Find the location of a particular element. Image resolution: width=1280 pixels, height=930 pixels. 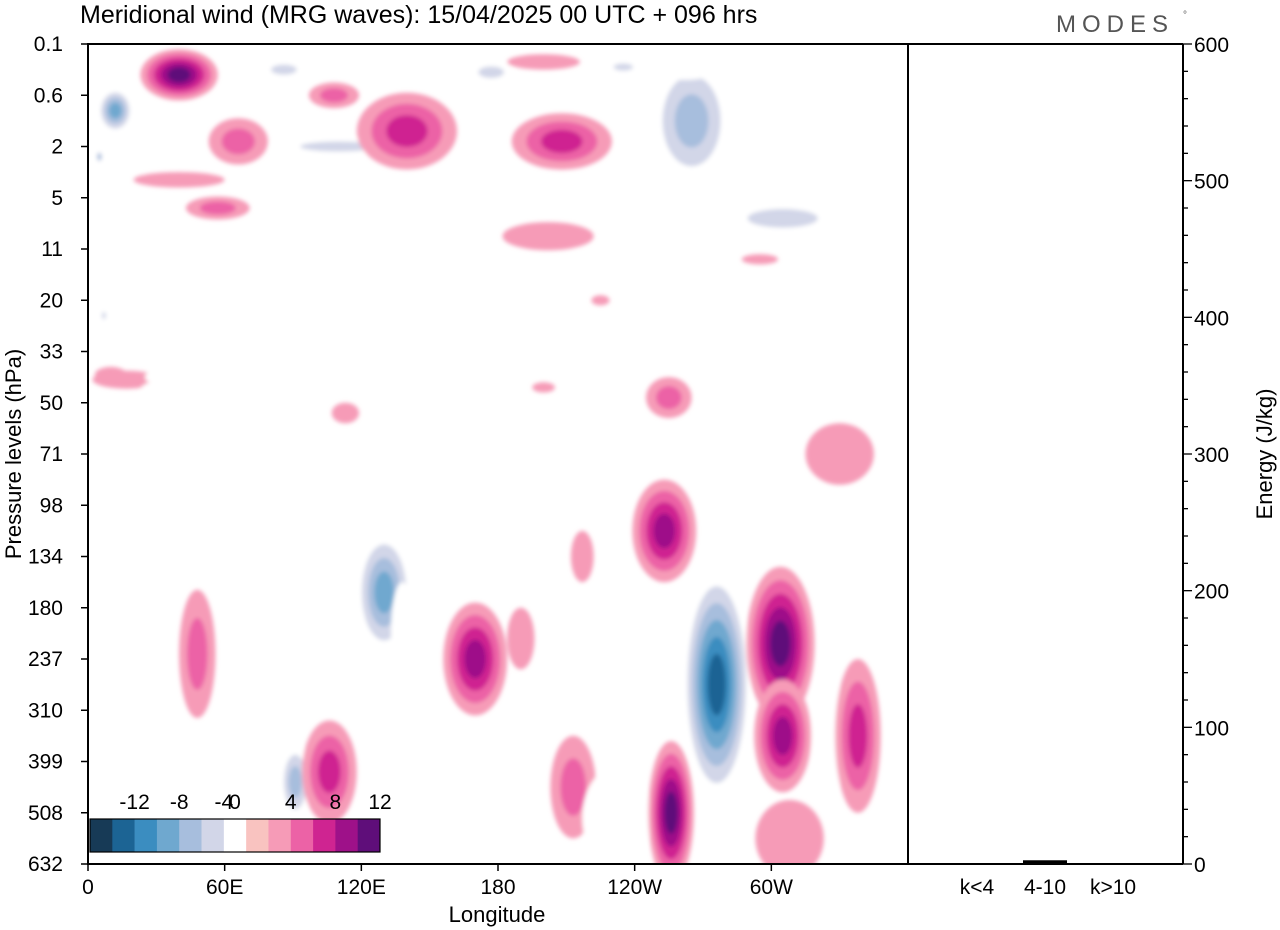

colorbar-tick-label: -4 is located at coordinates (224, 802).